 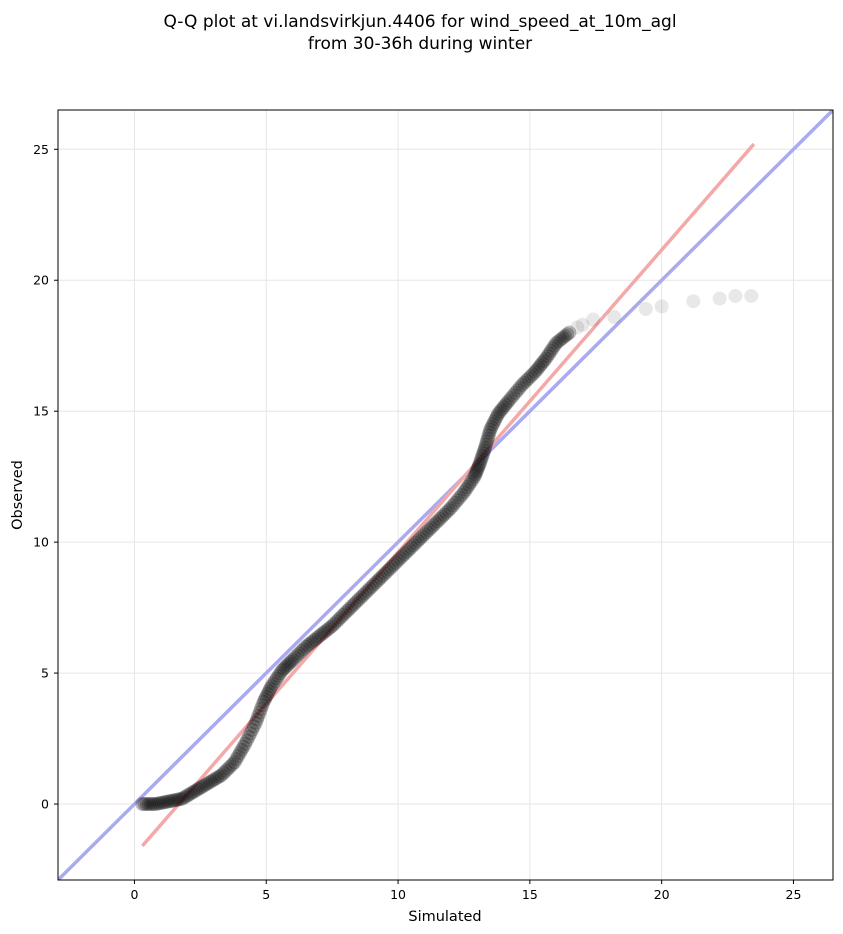 What do you see at coordinates (45, 673) in the screenshot?
I see `y-tick-label: 5` at bounding box center [45, 673].